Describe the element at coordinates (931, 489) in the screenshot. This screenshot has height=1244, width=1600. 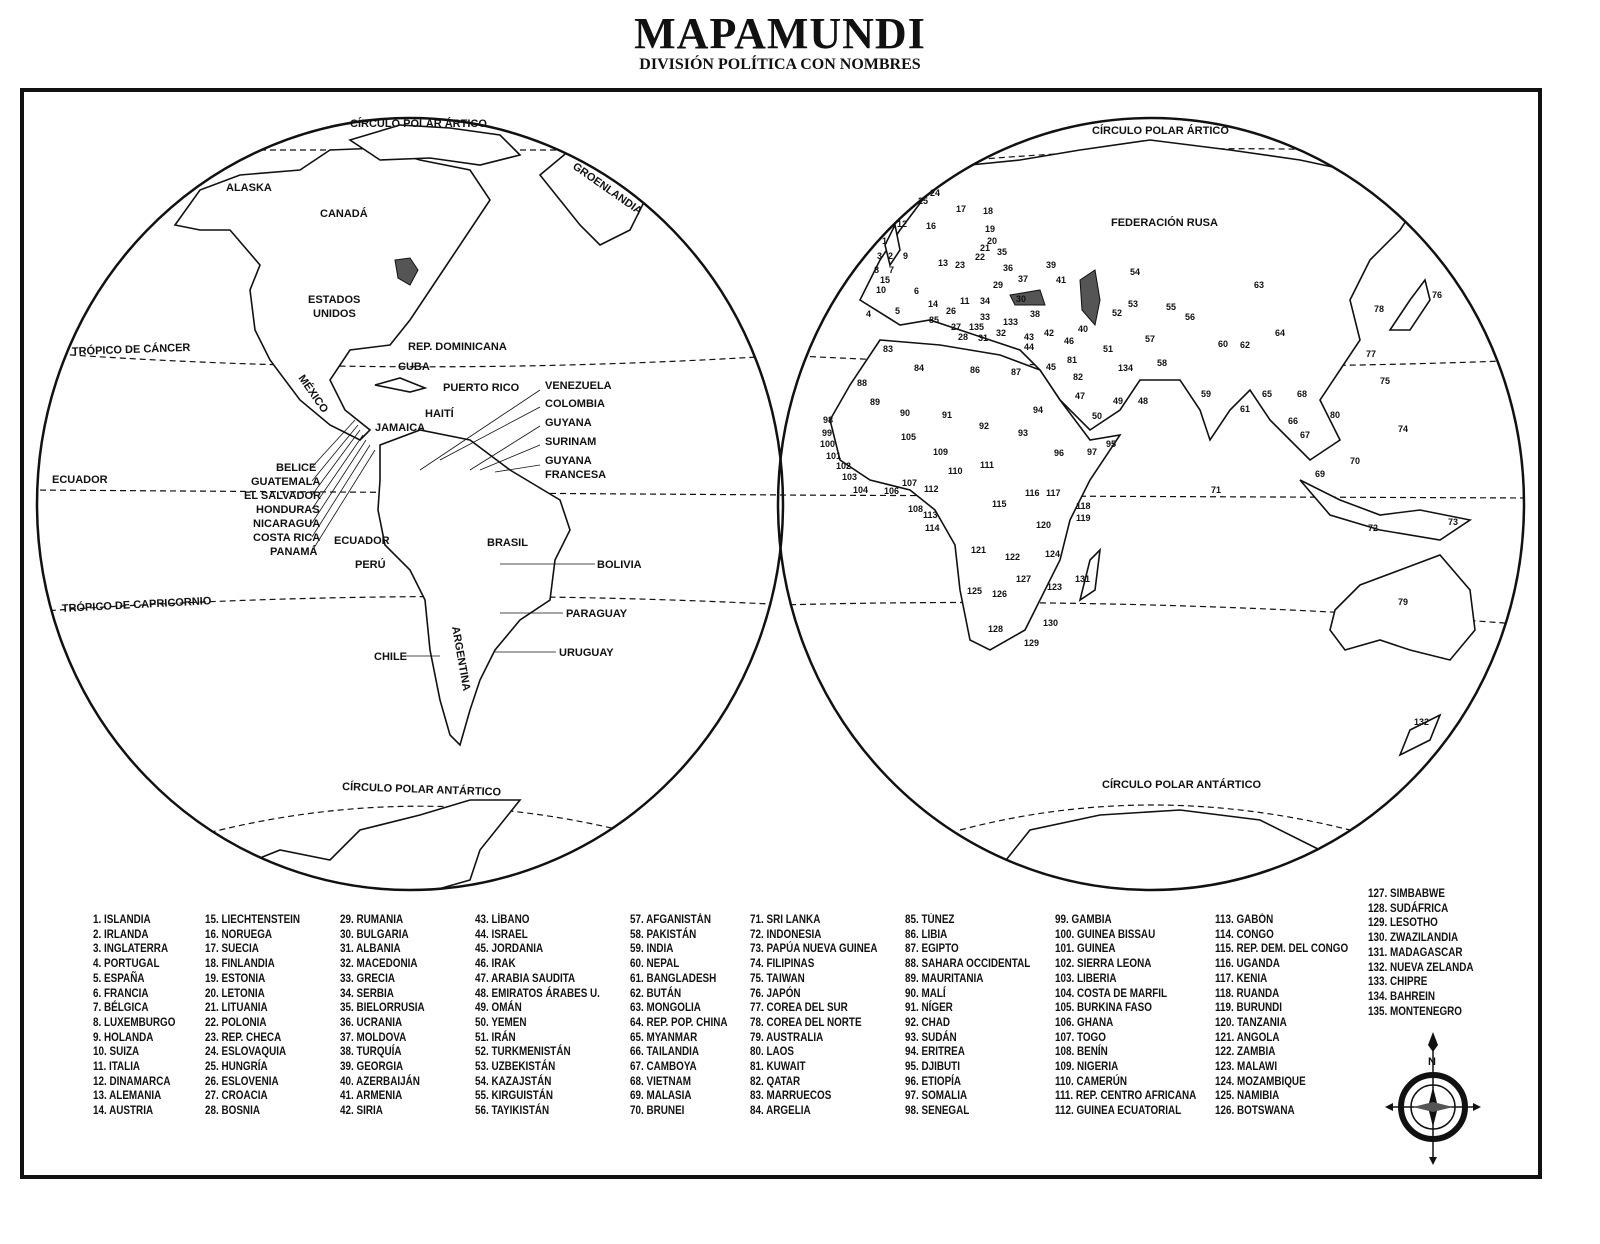
I see `country-number-label: 112` at that location.